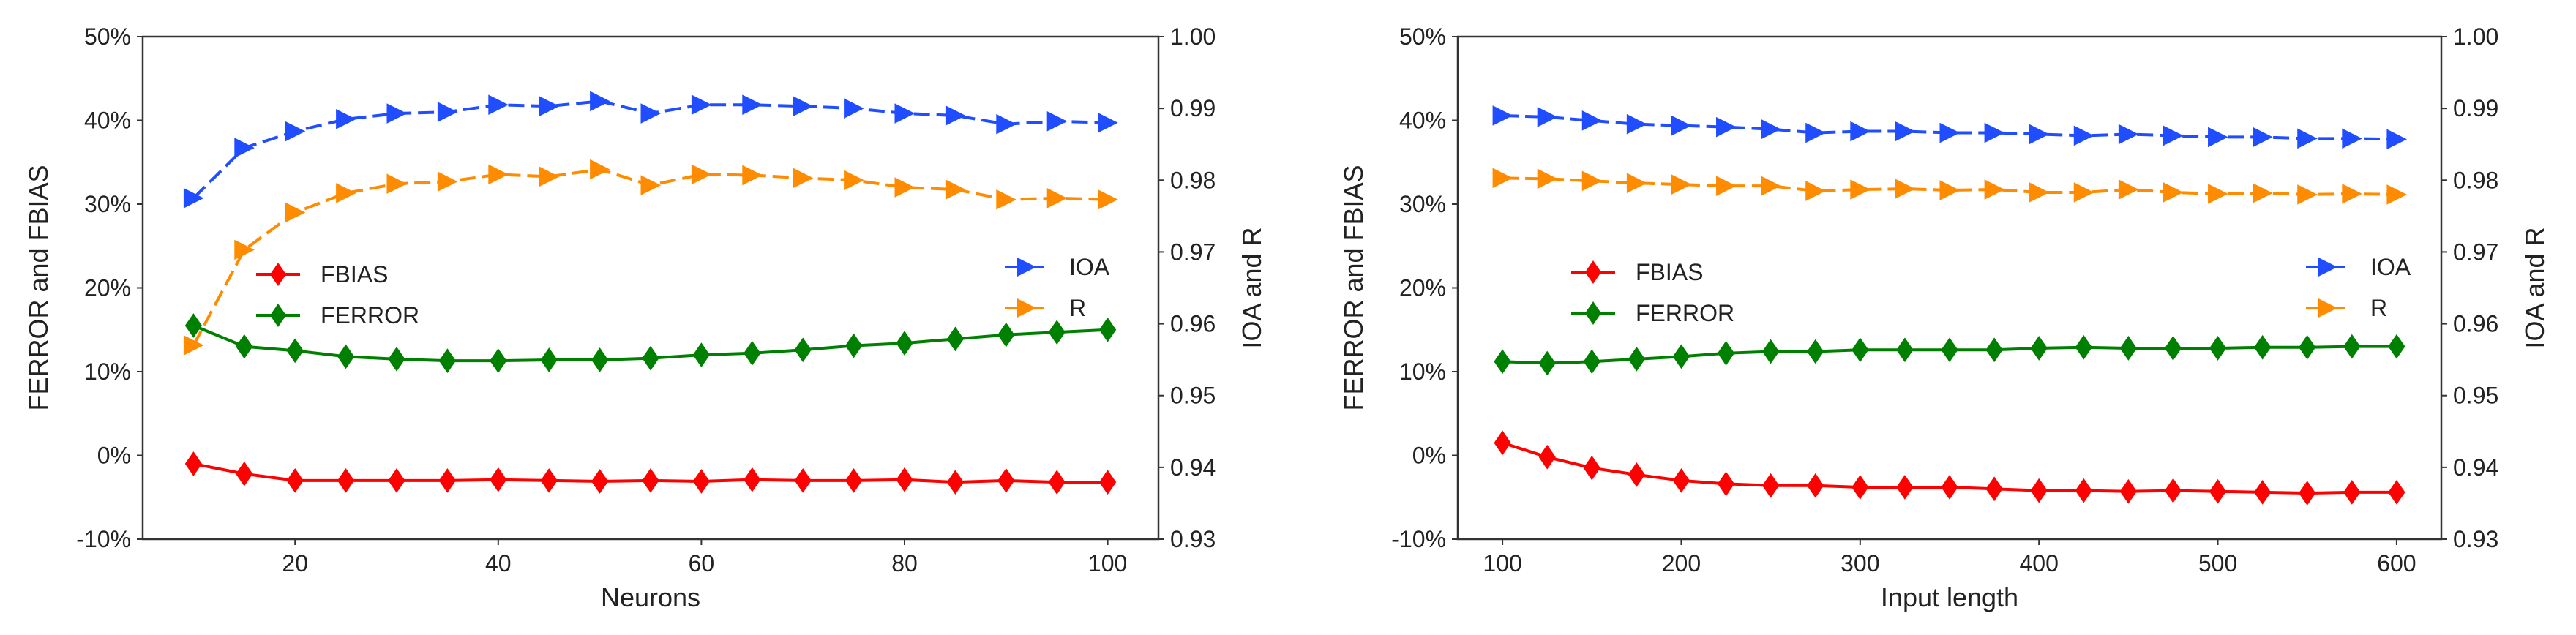 The image size is (2576, 635). I want to click on legend-right: IOA R, so click(1057, 287).